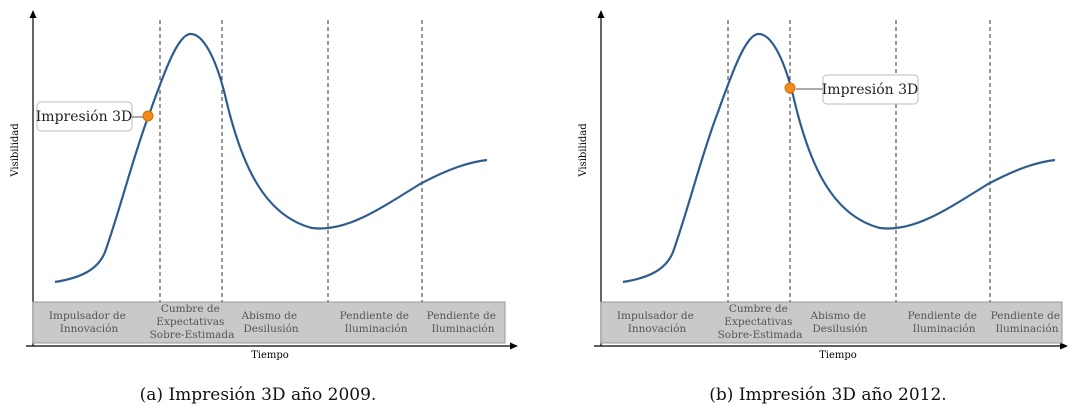 The image size is (1075, 413). Describe the element at coordinates (827, 395) in the screenshot. I see `caption-b: (b) Impresión 3D año 2012.` at that location.